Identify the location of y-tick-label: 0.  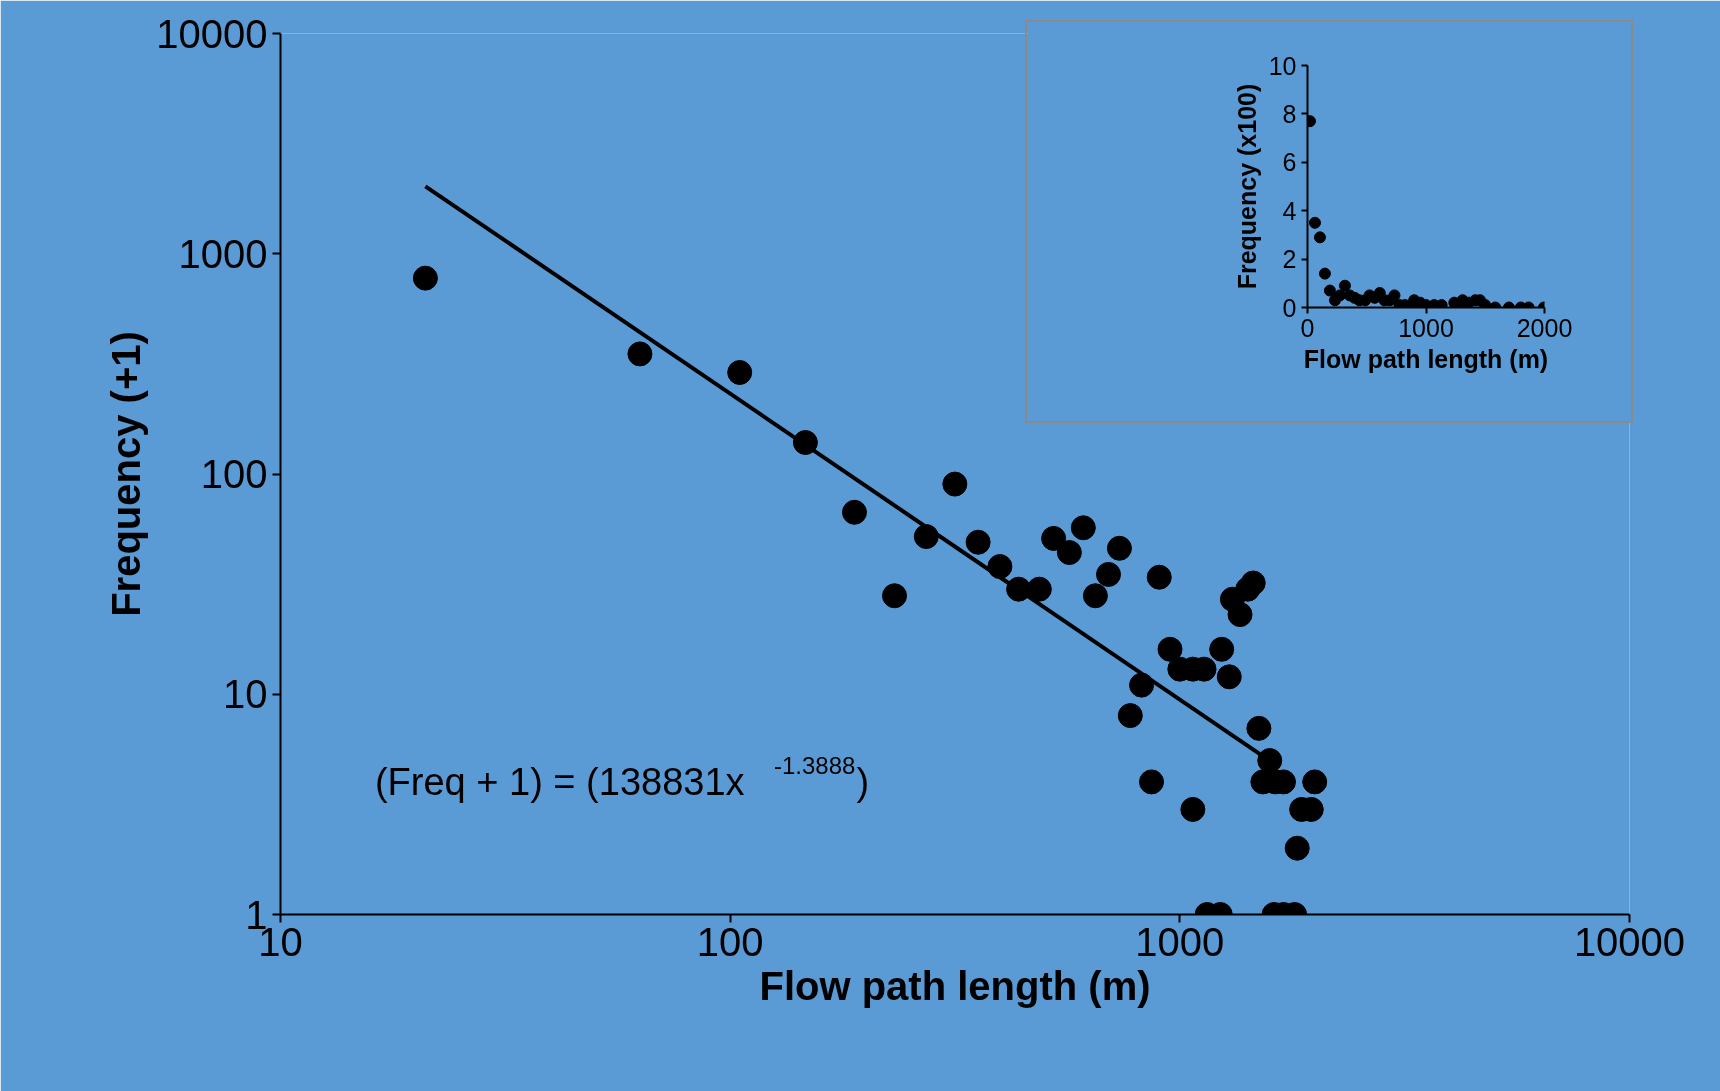
(1289, 307).